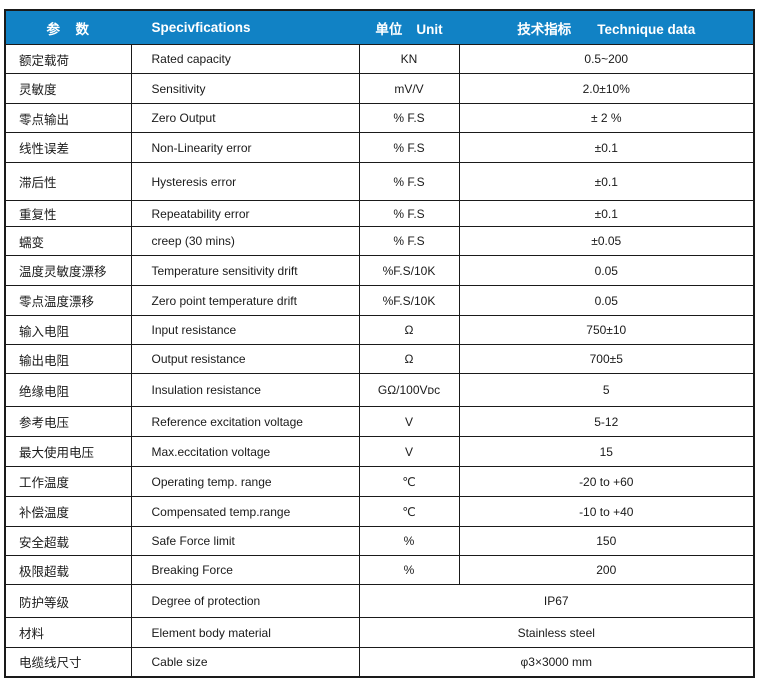  Describe the element at coordinates (379, 59) in the screenshot. I see `table-row: 额定载荷 Rated capacity KN 0.5~200` at that location.